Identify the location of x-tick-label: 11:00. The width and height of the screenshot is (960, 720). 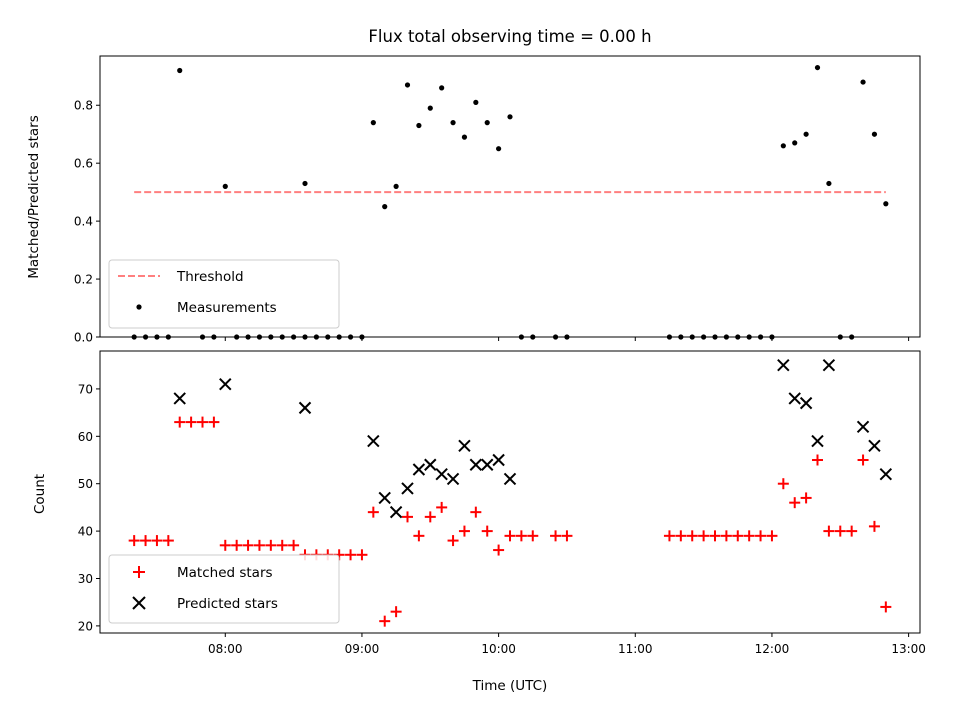
(635, 649).